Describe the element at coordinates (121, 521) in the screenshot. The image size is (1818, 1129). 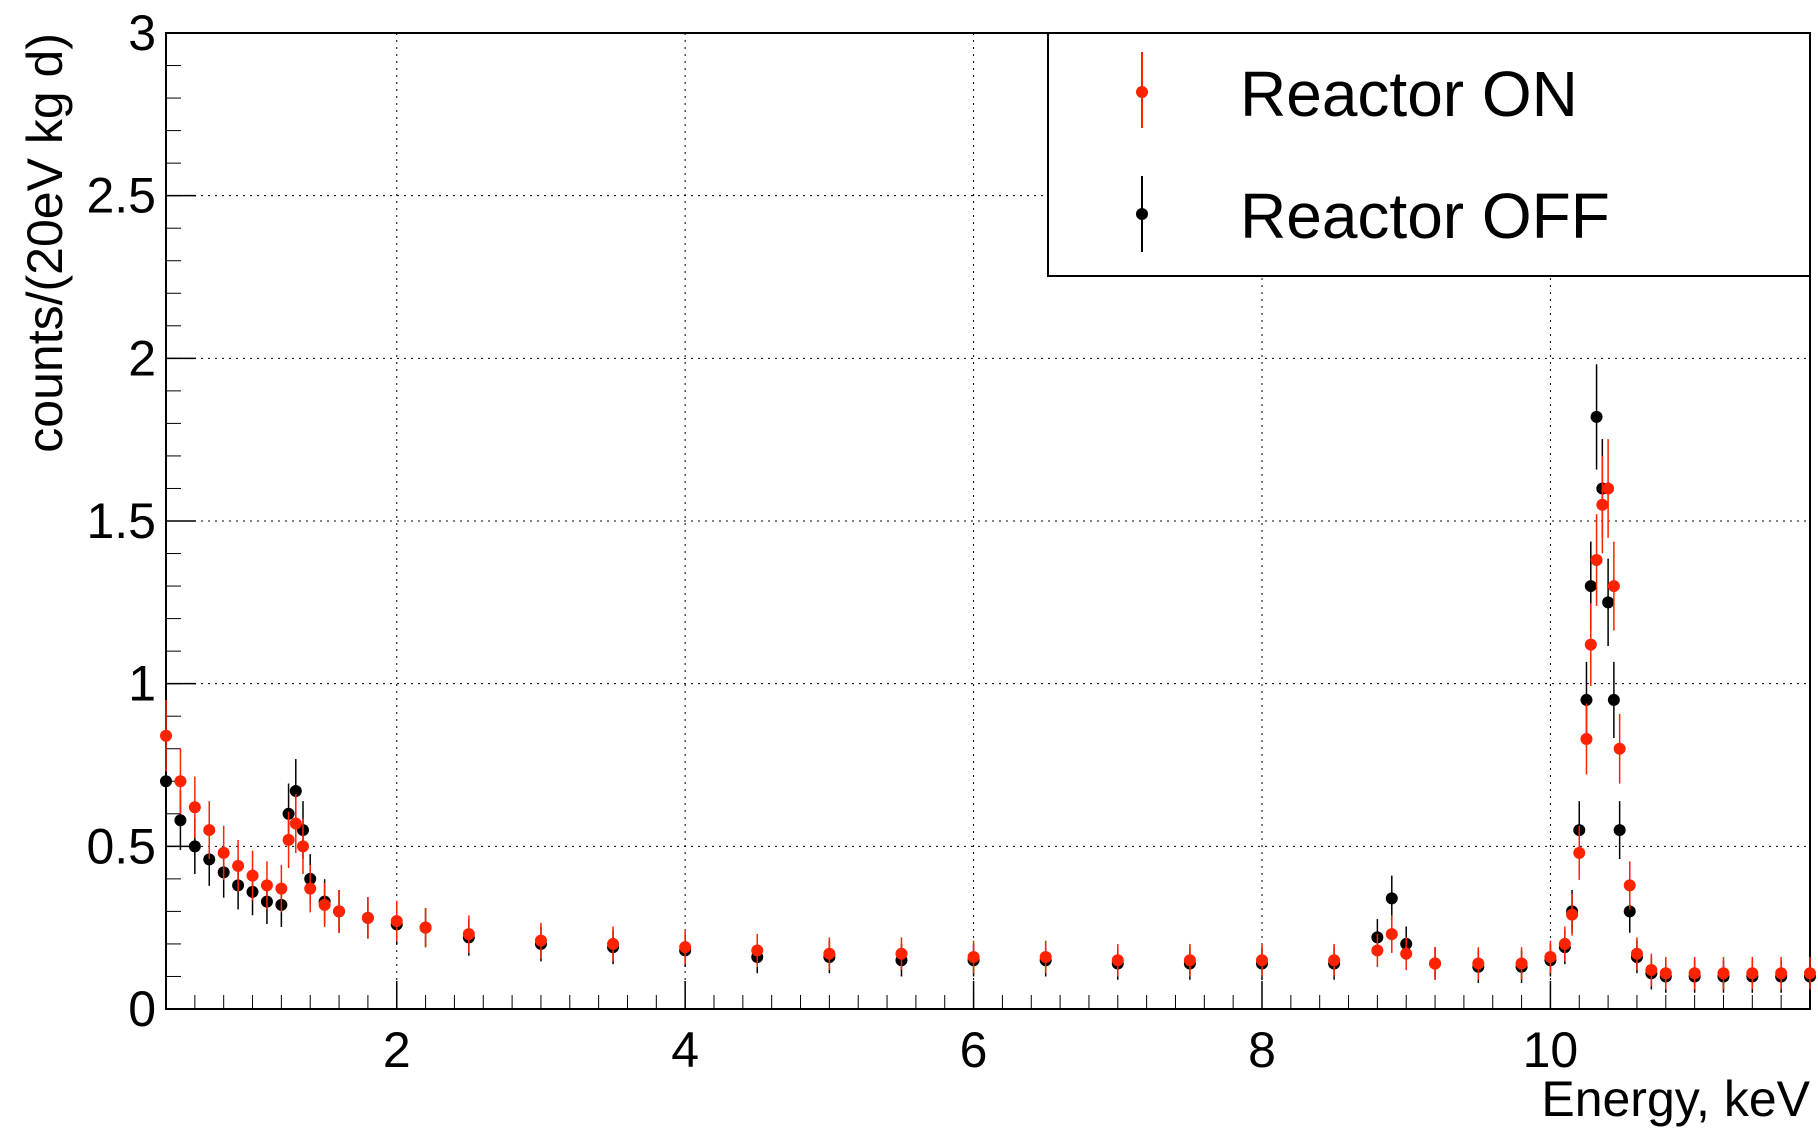
I see `y-tick-label: 1.5` at that location.